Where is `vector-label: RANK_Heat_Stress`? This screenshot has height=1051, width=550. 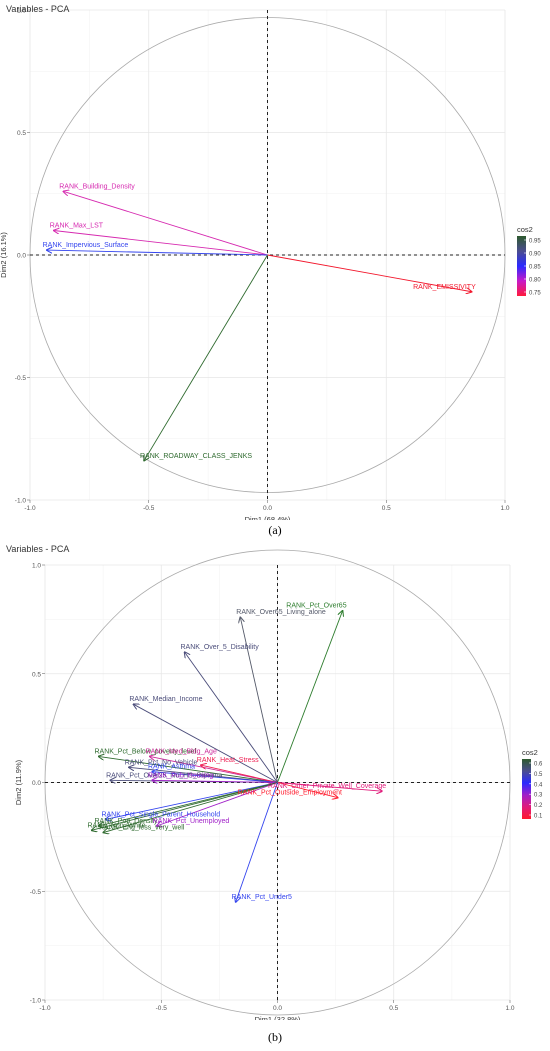 vector-label: RANK_Heat_Stress is located at coordinates (228, 760).